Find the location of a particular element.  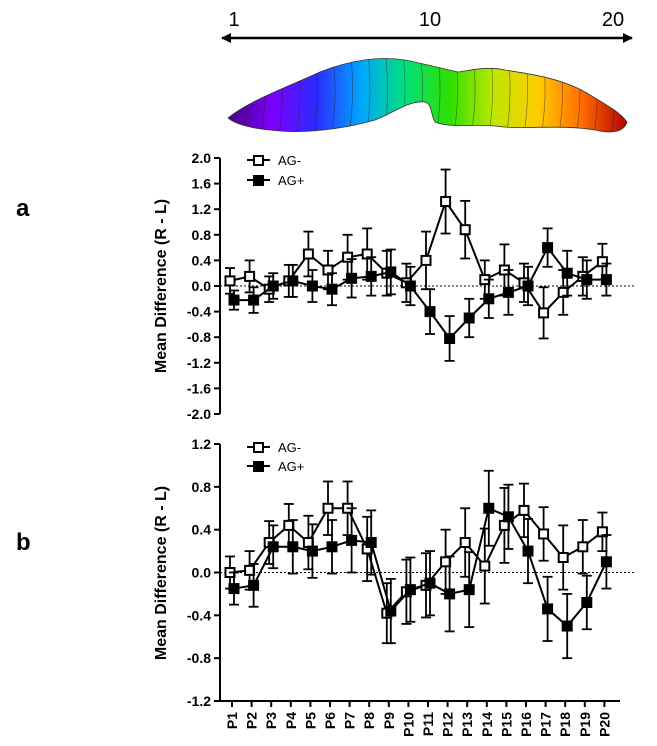

panel-a-legend-filled-square is located at coordinates (258, 180).